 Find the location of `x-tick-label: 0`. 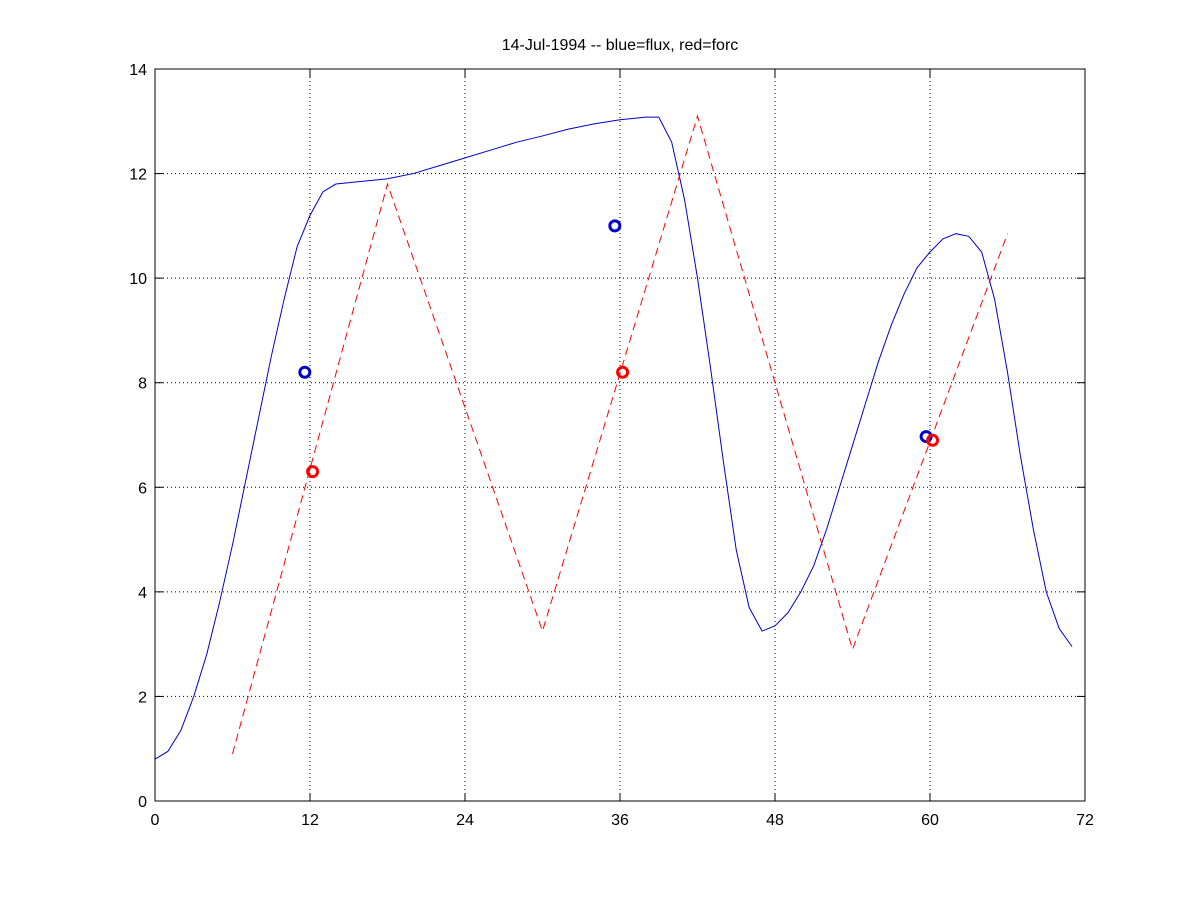

x-tick-label: 0 is located at coordinates (155, 820).